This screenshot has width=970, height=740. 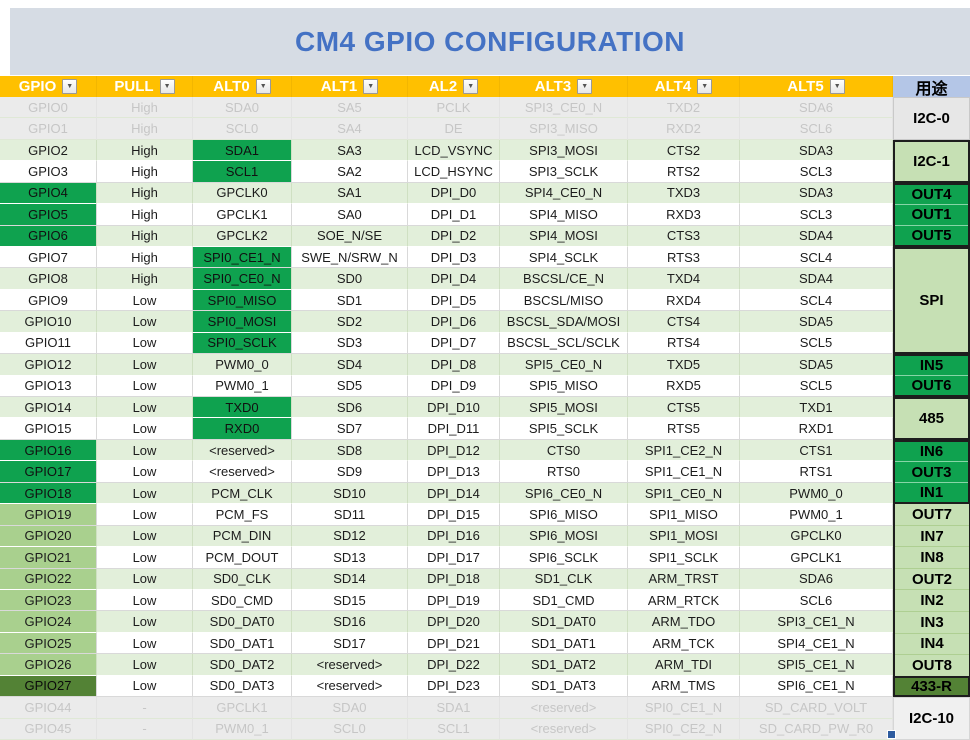 What do you see at coordinates (350, 429) in the screenshot?
I see `cell-gpio15-alt1: SD7` at bounding box center [350, 429].